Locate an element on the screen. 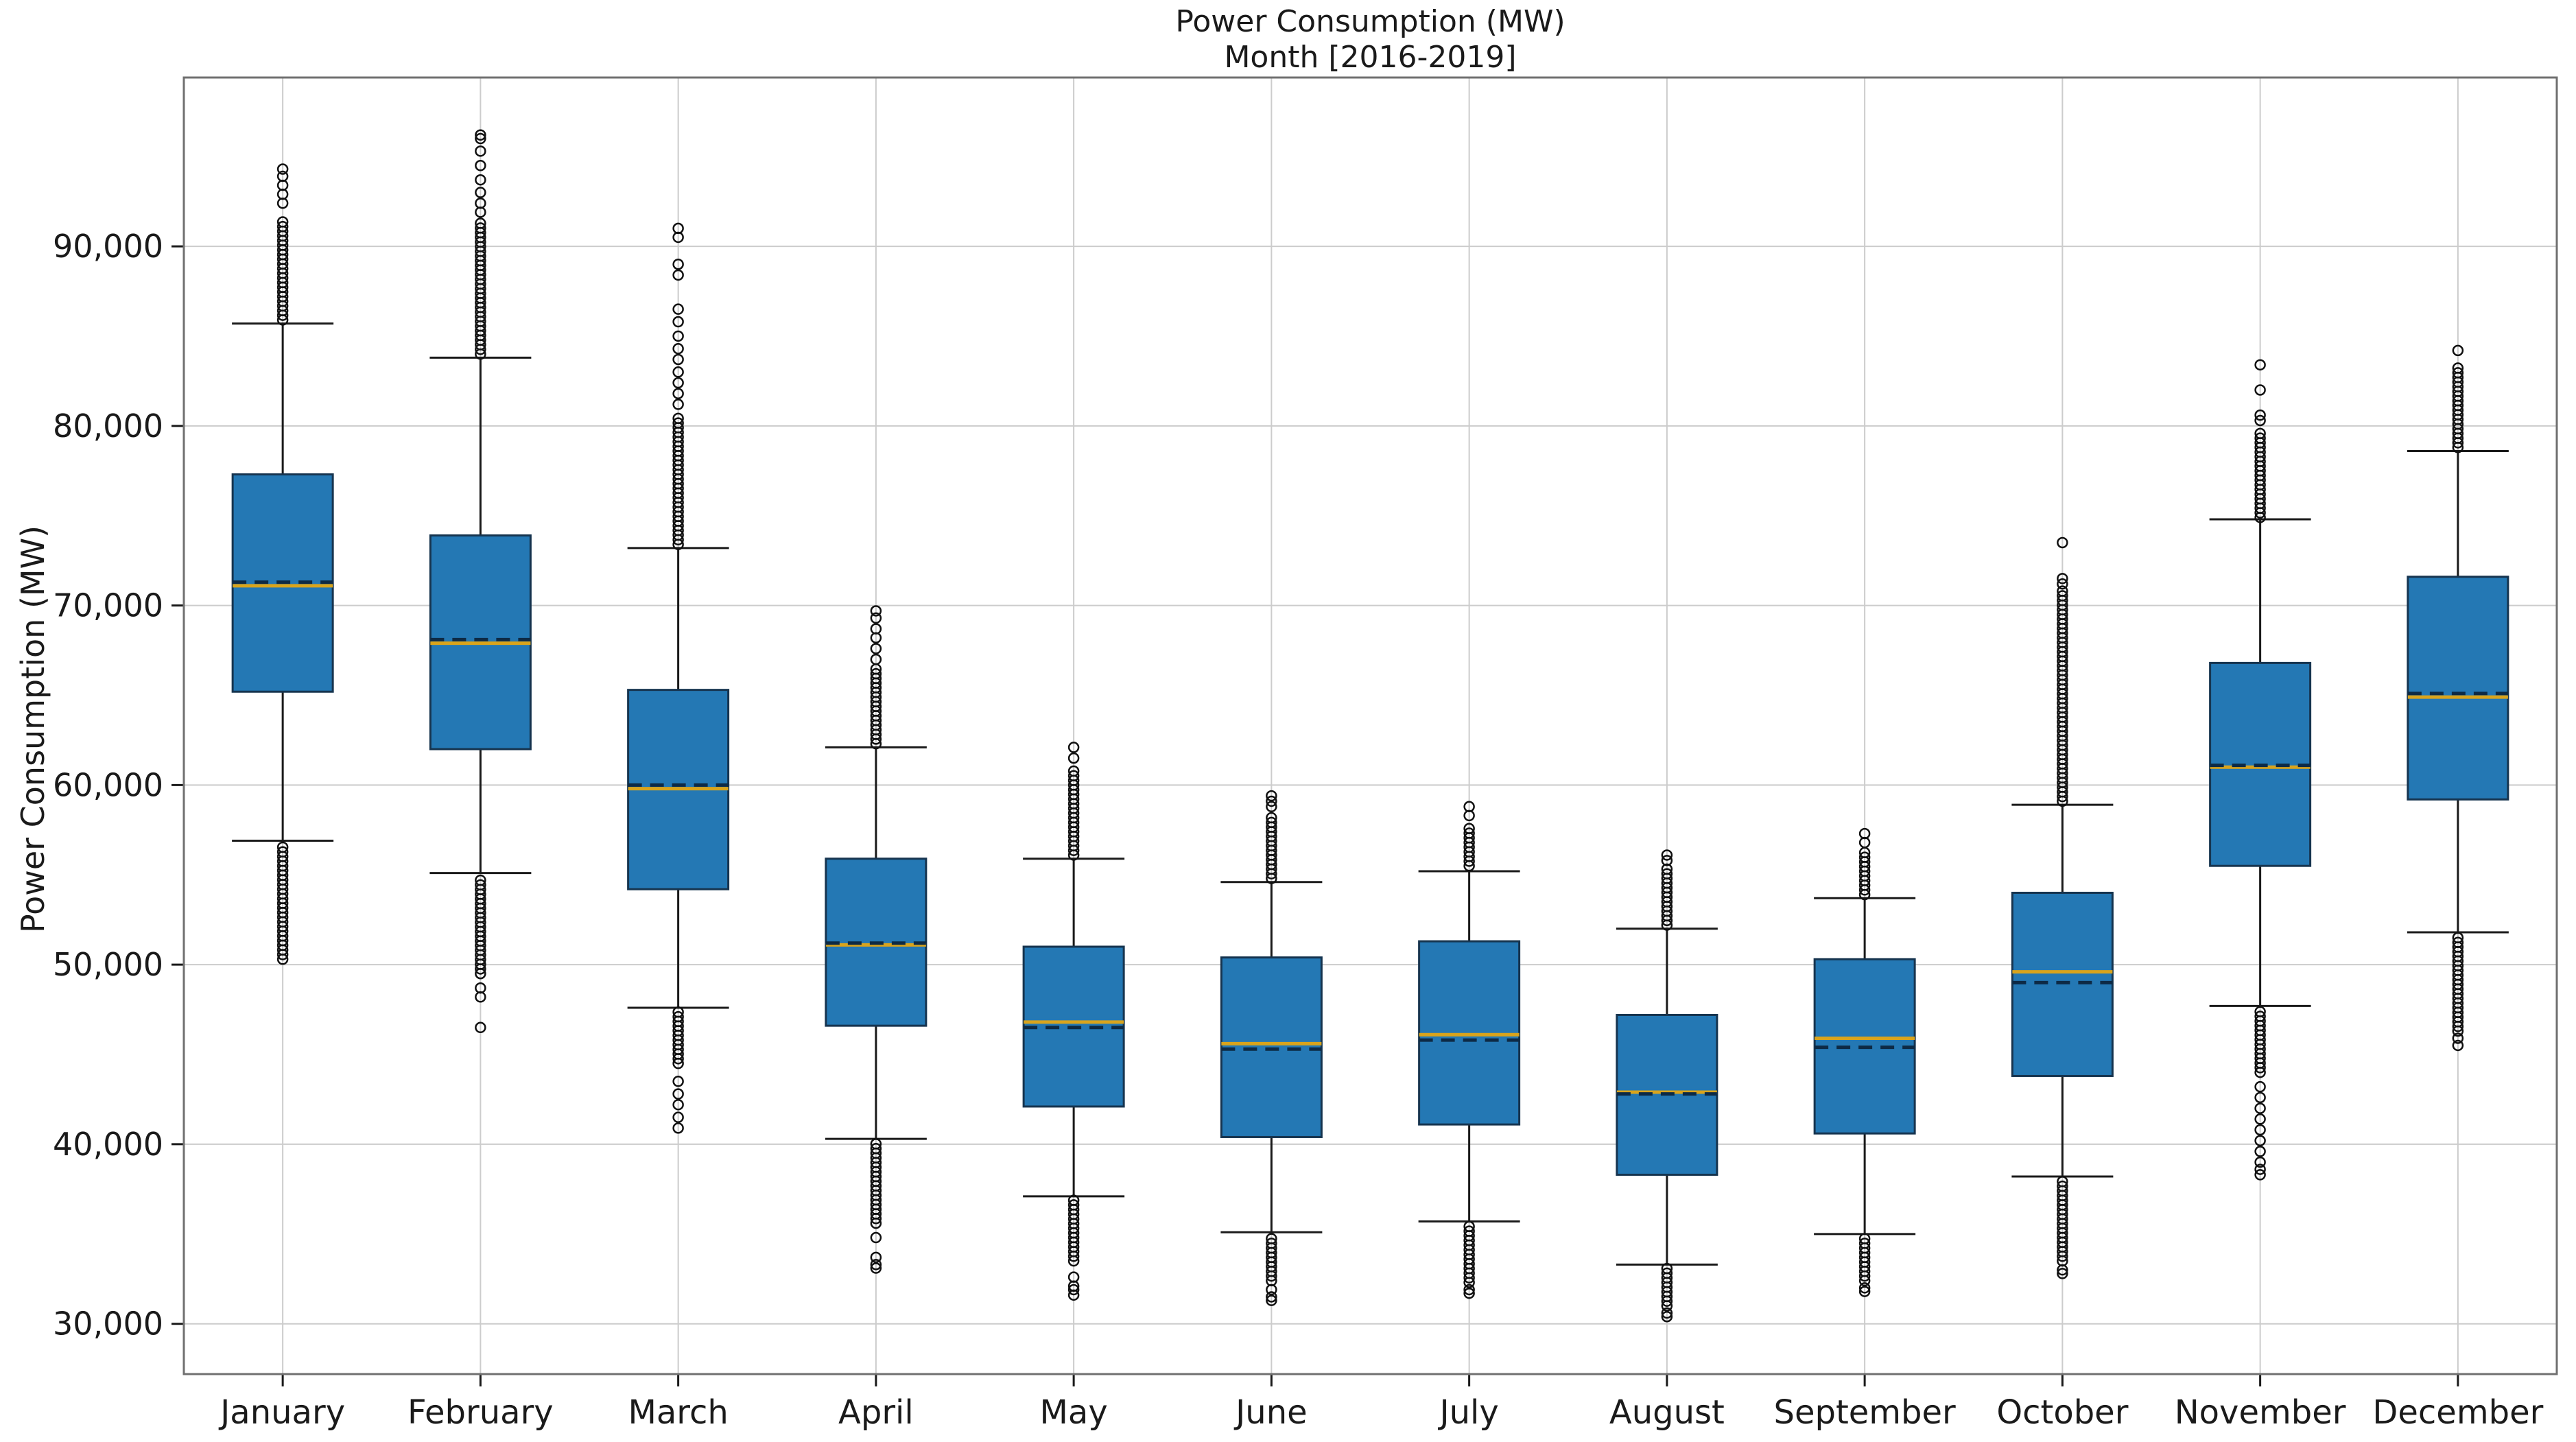 The height and width of the screenshot is (1442, 2576). x-tick-label-may: May is located at coordinates (1074, 1412).